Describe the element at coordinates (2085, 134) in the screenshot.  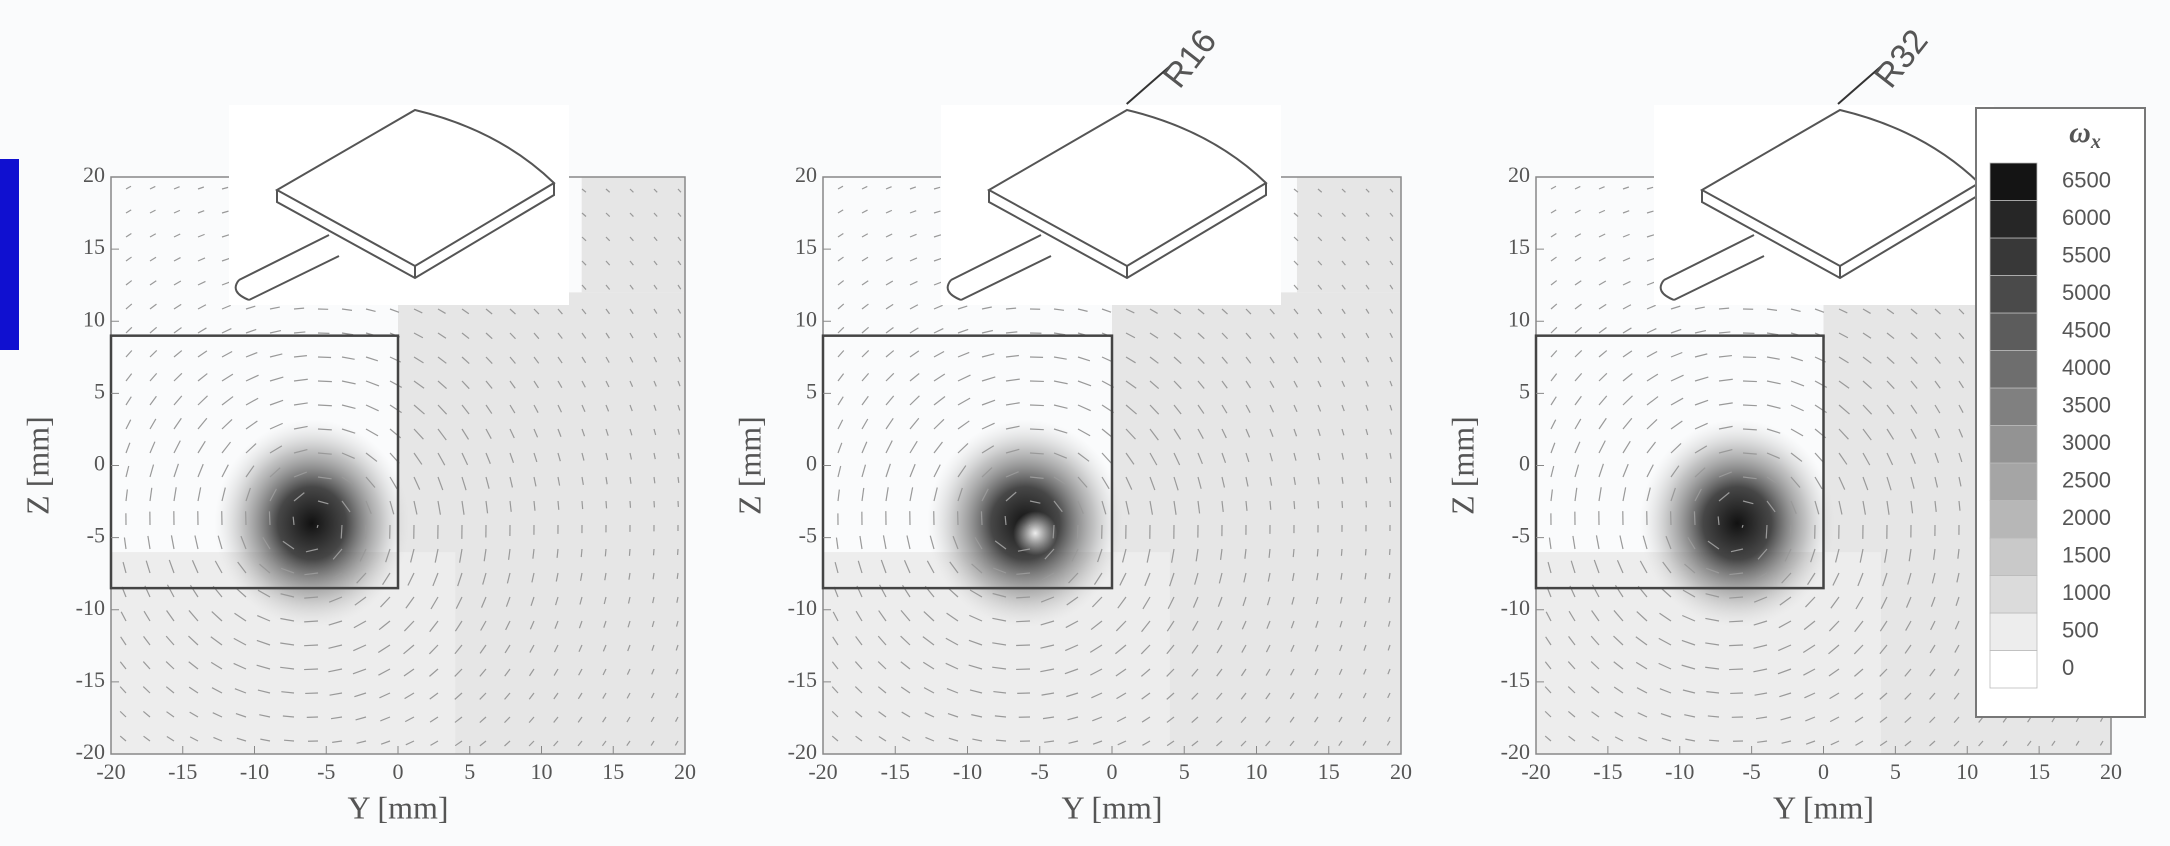
I see `colorbar-title: ωx` at that location.